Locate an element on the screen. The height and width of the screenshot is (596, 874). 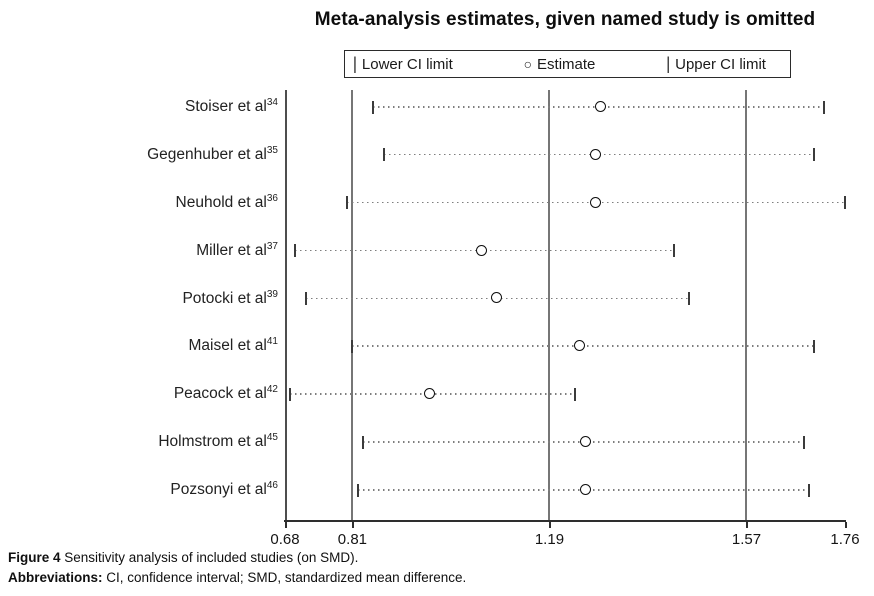
study-label: Neuhold et al36 is located at coordinates (226, 201).